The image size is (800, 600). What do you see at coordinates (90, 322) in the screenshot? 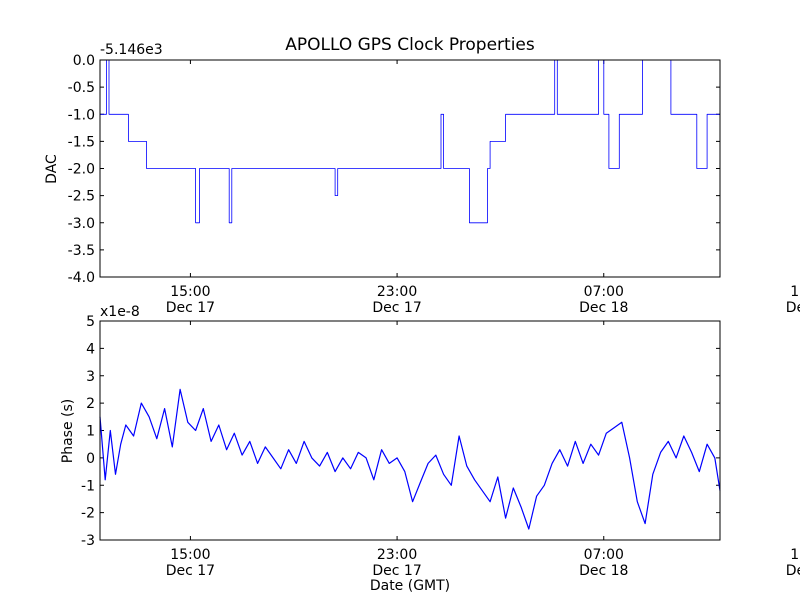
I see `y-tick-label: 5` at bounding box center [90, 322].